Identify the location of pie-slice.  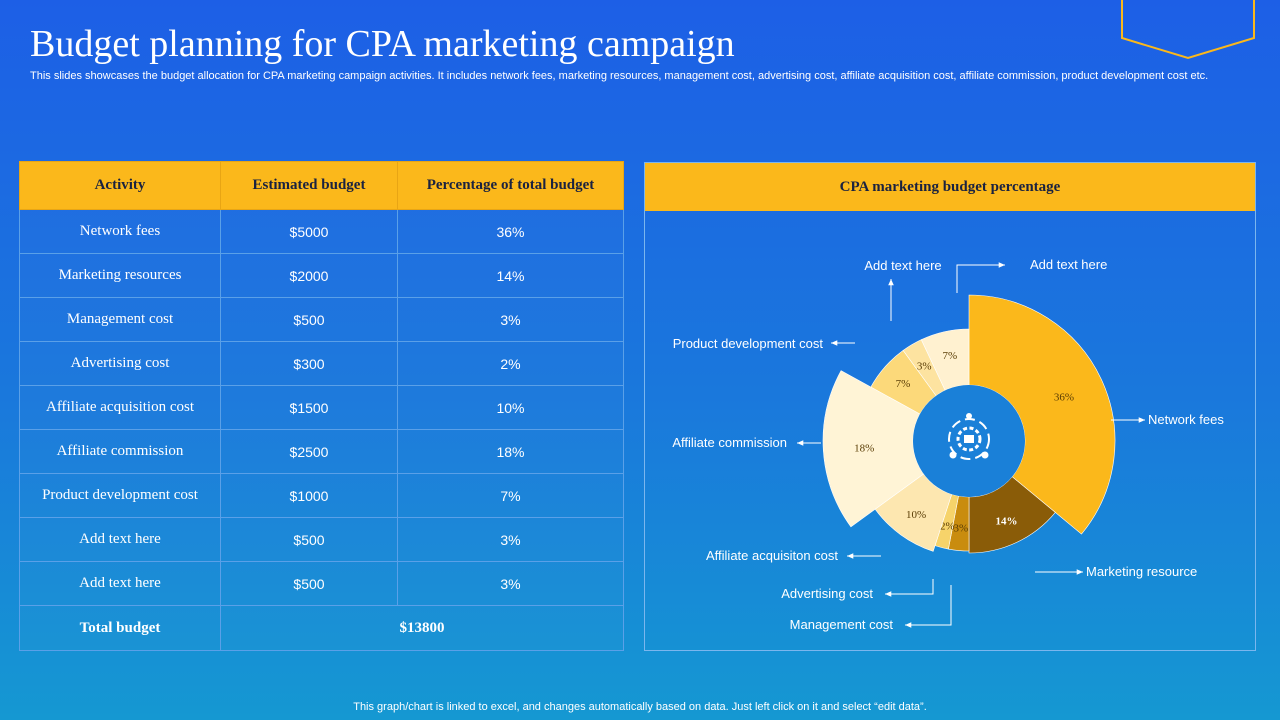
(1042, 414).